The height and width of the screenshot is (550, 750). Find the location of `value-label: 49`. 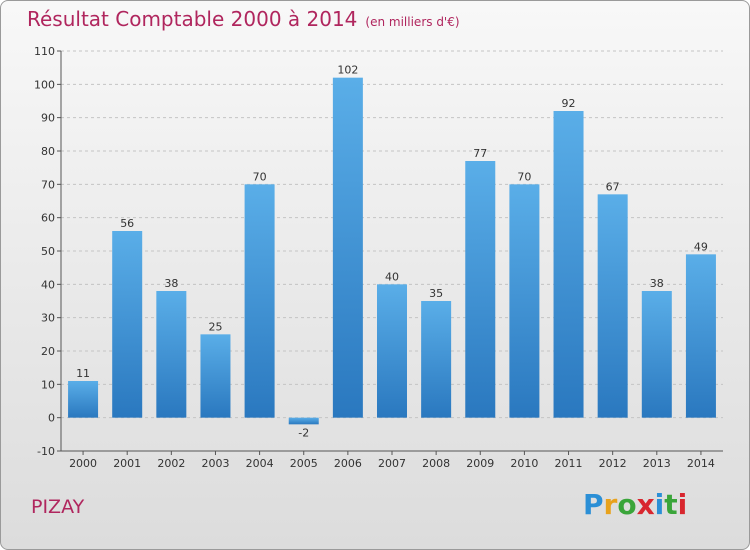

value-label: 49 is located at coordinates (701, 246).